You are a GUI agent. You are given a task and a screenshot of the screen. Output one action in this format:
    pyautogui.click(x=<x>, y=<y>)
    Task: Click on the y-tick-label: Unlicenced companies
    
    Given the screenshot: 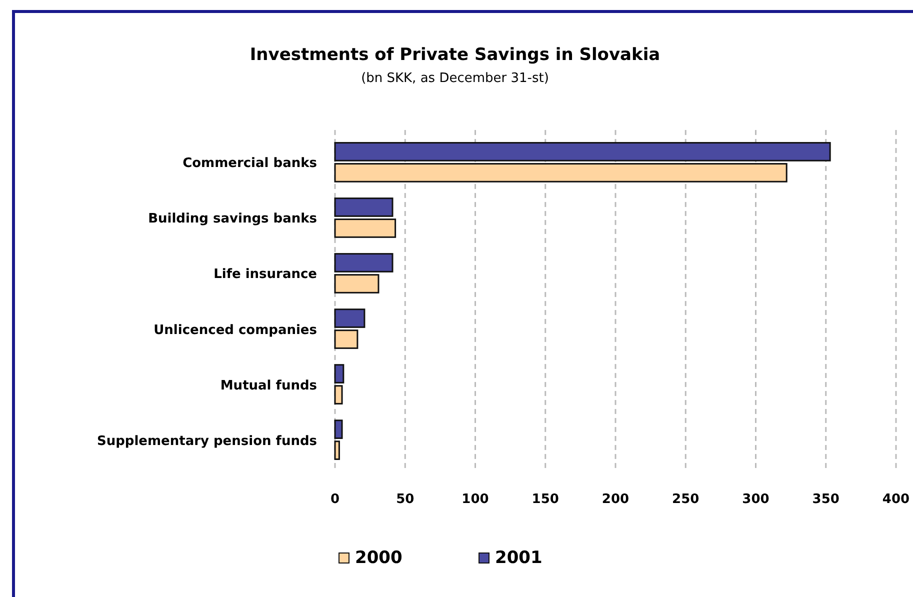 What is the action you would take?
    pyautogui.click(x=236, y=330)
    